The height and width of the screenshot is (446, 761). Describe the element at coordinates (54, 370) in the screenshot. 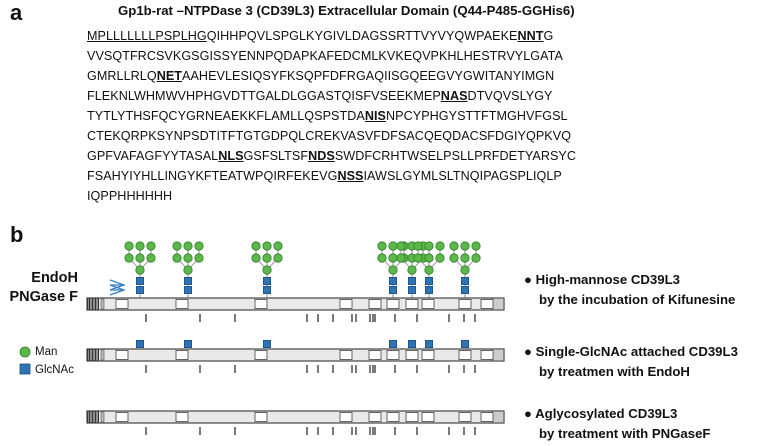

I see `legend-glcnac-label: GlcNAc` at that location.